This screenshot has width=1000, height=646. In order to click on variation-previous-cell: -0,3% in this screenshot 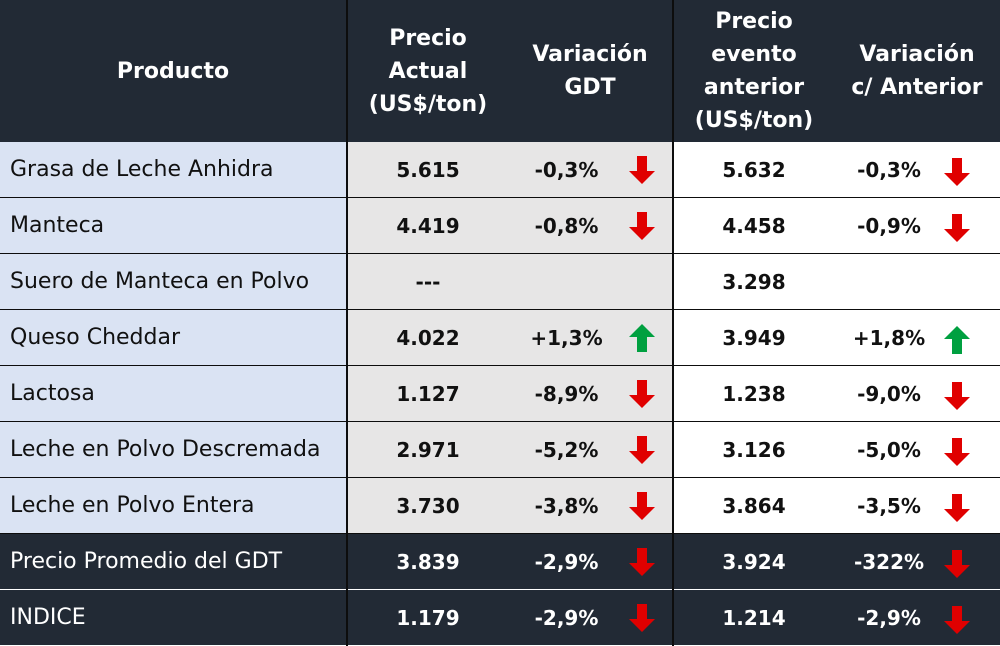, I will do `click(917, 169)`.